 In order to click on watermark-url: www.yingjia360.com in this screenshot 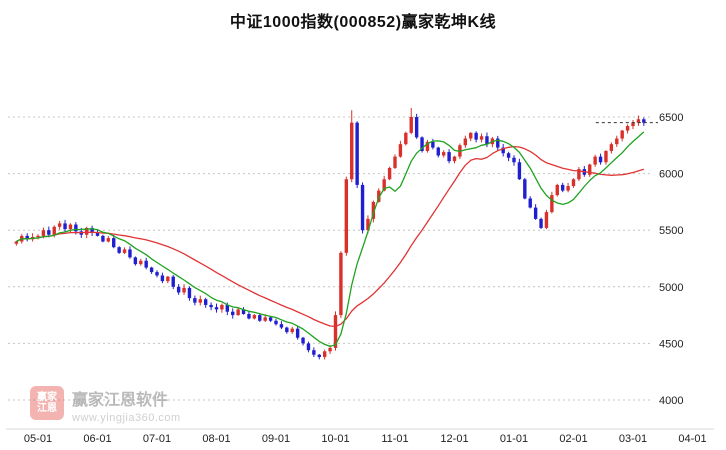, I will do `click(126, 418)`.